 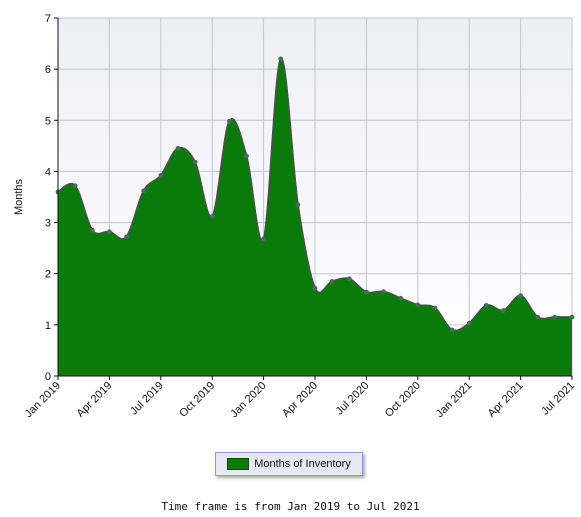 I want to click on x-tick-label: Oct 2019, so click(x=197, y=400).